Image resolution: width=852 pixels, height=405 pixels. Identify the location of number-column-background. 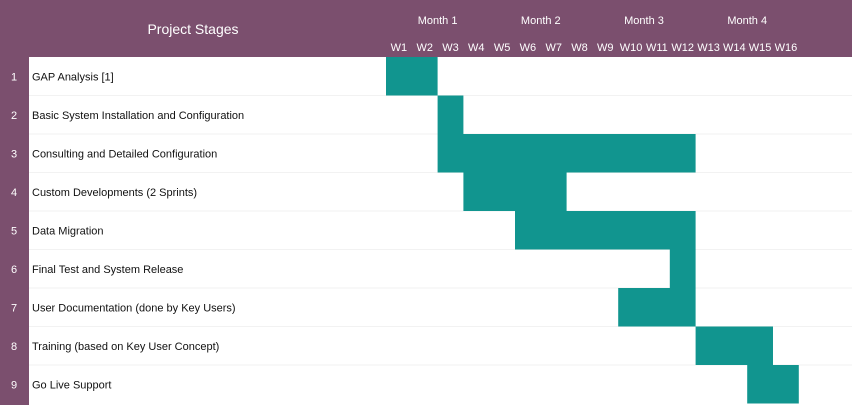
(14, 231).